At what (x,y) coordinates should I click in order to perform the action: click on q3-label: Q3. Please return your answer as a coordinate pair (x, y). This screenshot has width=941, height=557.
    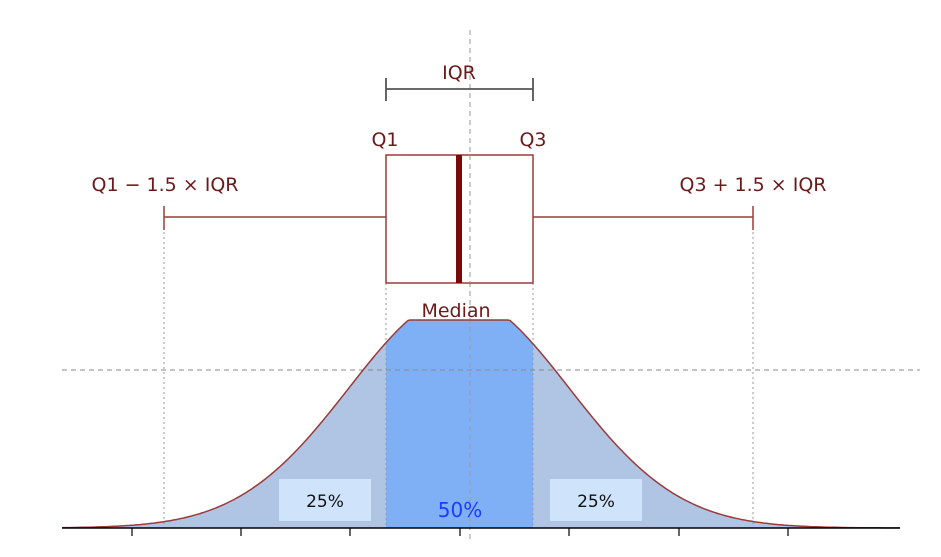
    Looking at the image, I should click on (532, 140).